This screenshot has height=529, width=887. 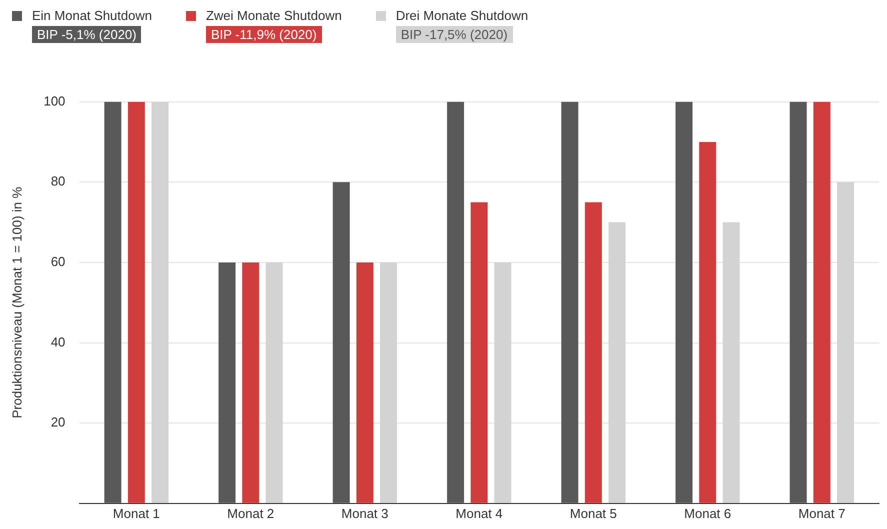 What do you see at coordinates (58, 262) in the screenshot?
I see `y-tick-label: 60` at bounding box center [58, 262].